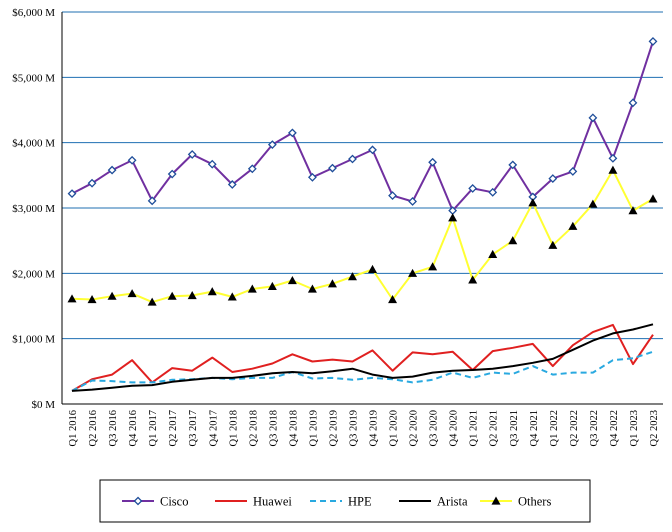 The image size is (672, 532). Describe the element at coordinates (33, 209) in the screenshot. I see `y-tick-label: $3,000 M` at that location.